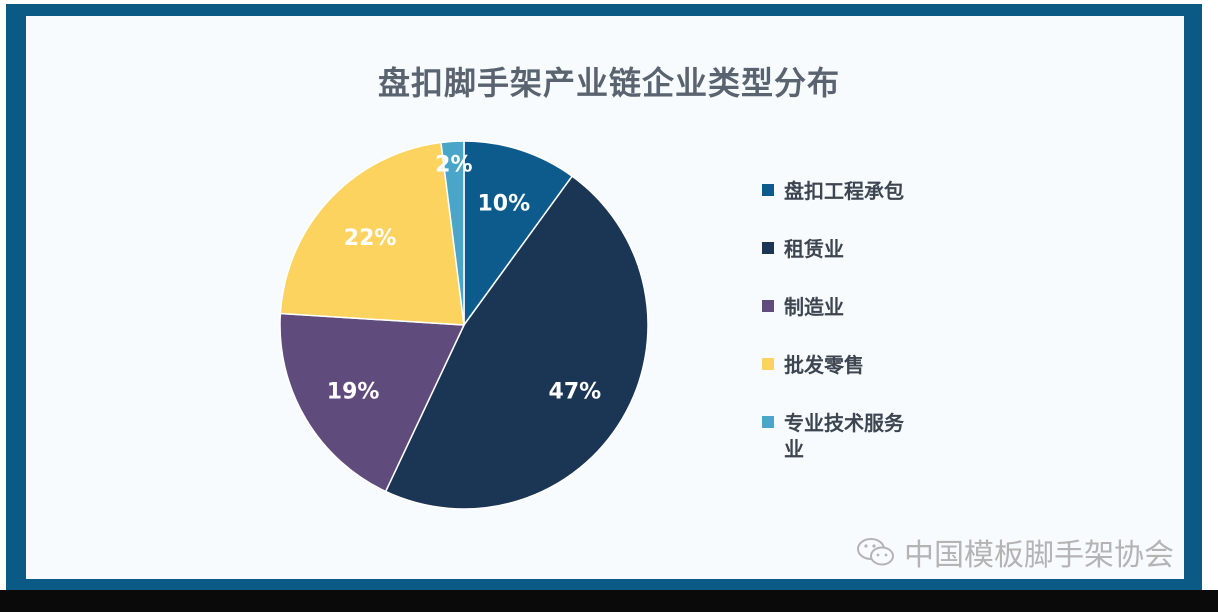 This screenshot has height=612, width=1218. I want to click on chart-title: 盘扣脚手架产业链企业类型分布, so click(608, 83).